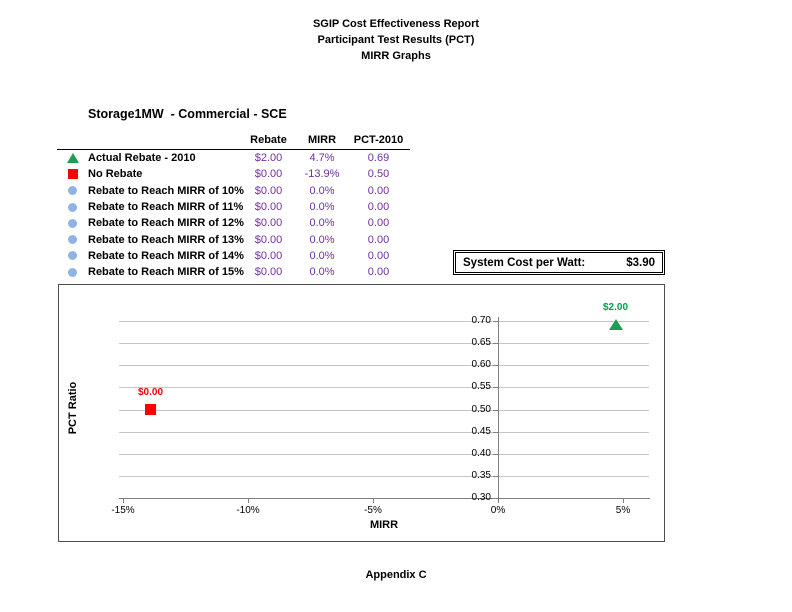 Image resolution: width=792 pixels, height=612 pixels. I want to click on x-axis-label: -15%, so click(123, 510).